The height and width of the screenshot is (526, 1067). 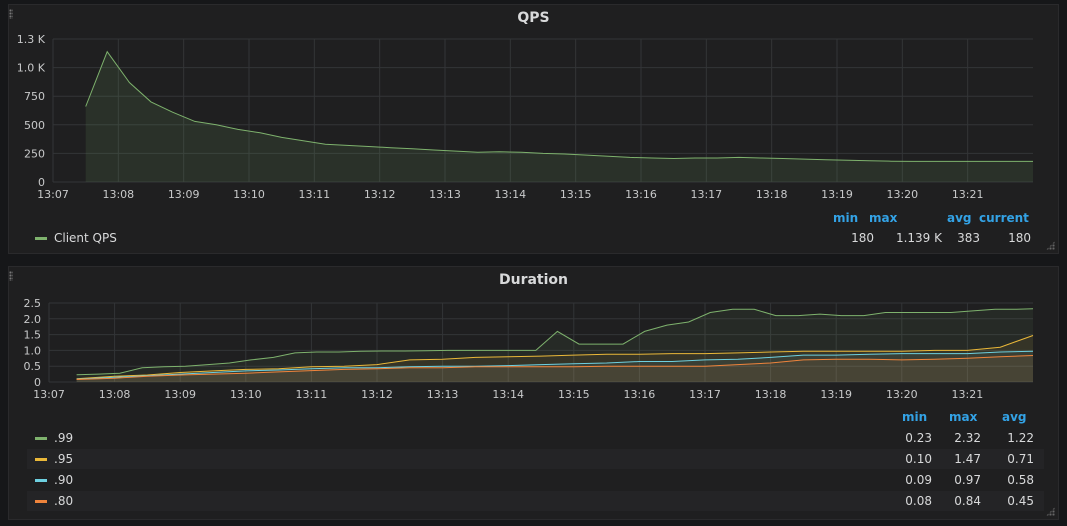 What do you see at coordinates (85, 238) in the screenshot?
I see `series-name: Client QPS` at bounding box center [85, 238].